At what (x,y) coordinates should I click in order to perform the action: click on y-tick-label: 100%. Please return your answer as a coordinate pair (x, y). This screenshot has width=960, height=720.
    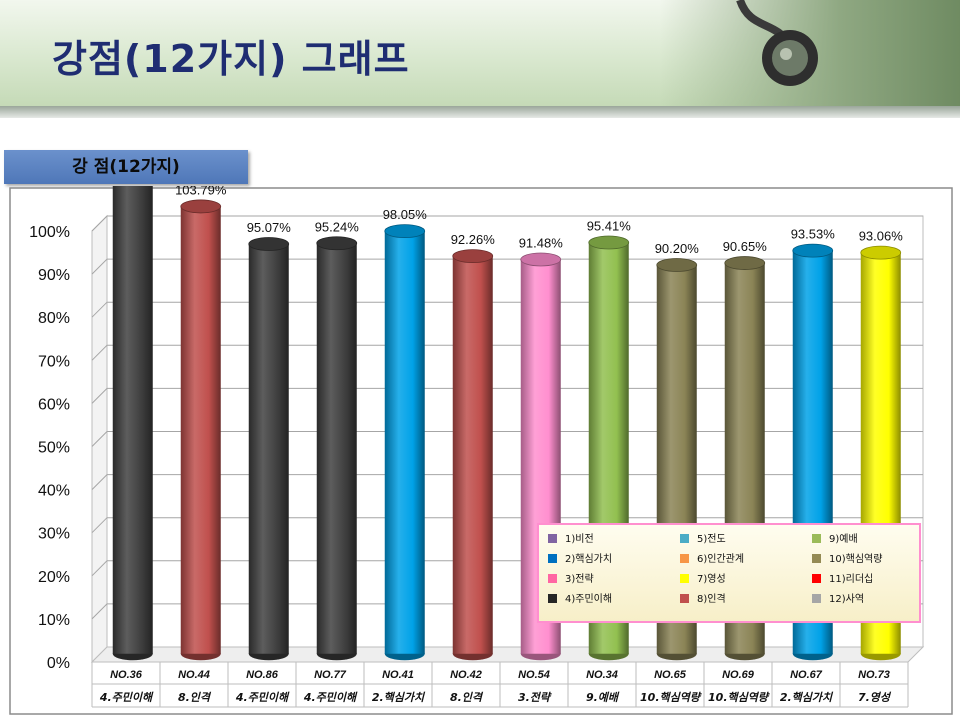
    Looking at the image, I should click on (49, 232).